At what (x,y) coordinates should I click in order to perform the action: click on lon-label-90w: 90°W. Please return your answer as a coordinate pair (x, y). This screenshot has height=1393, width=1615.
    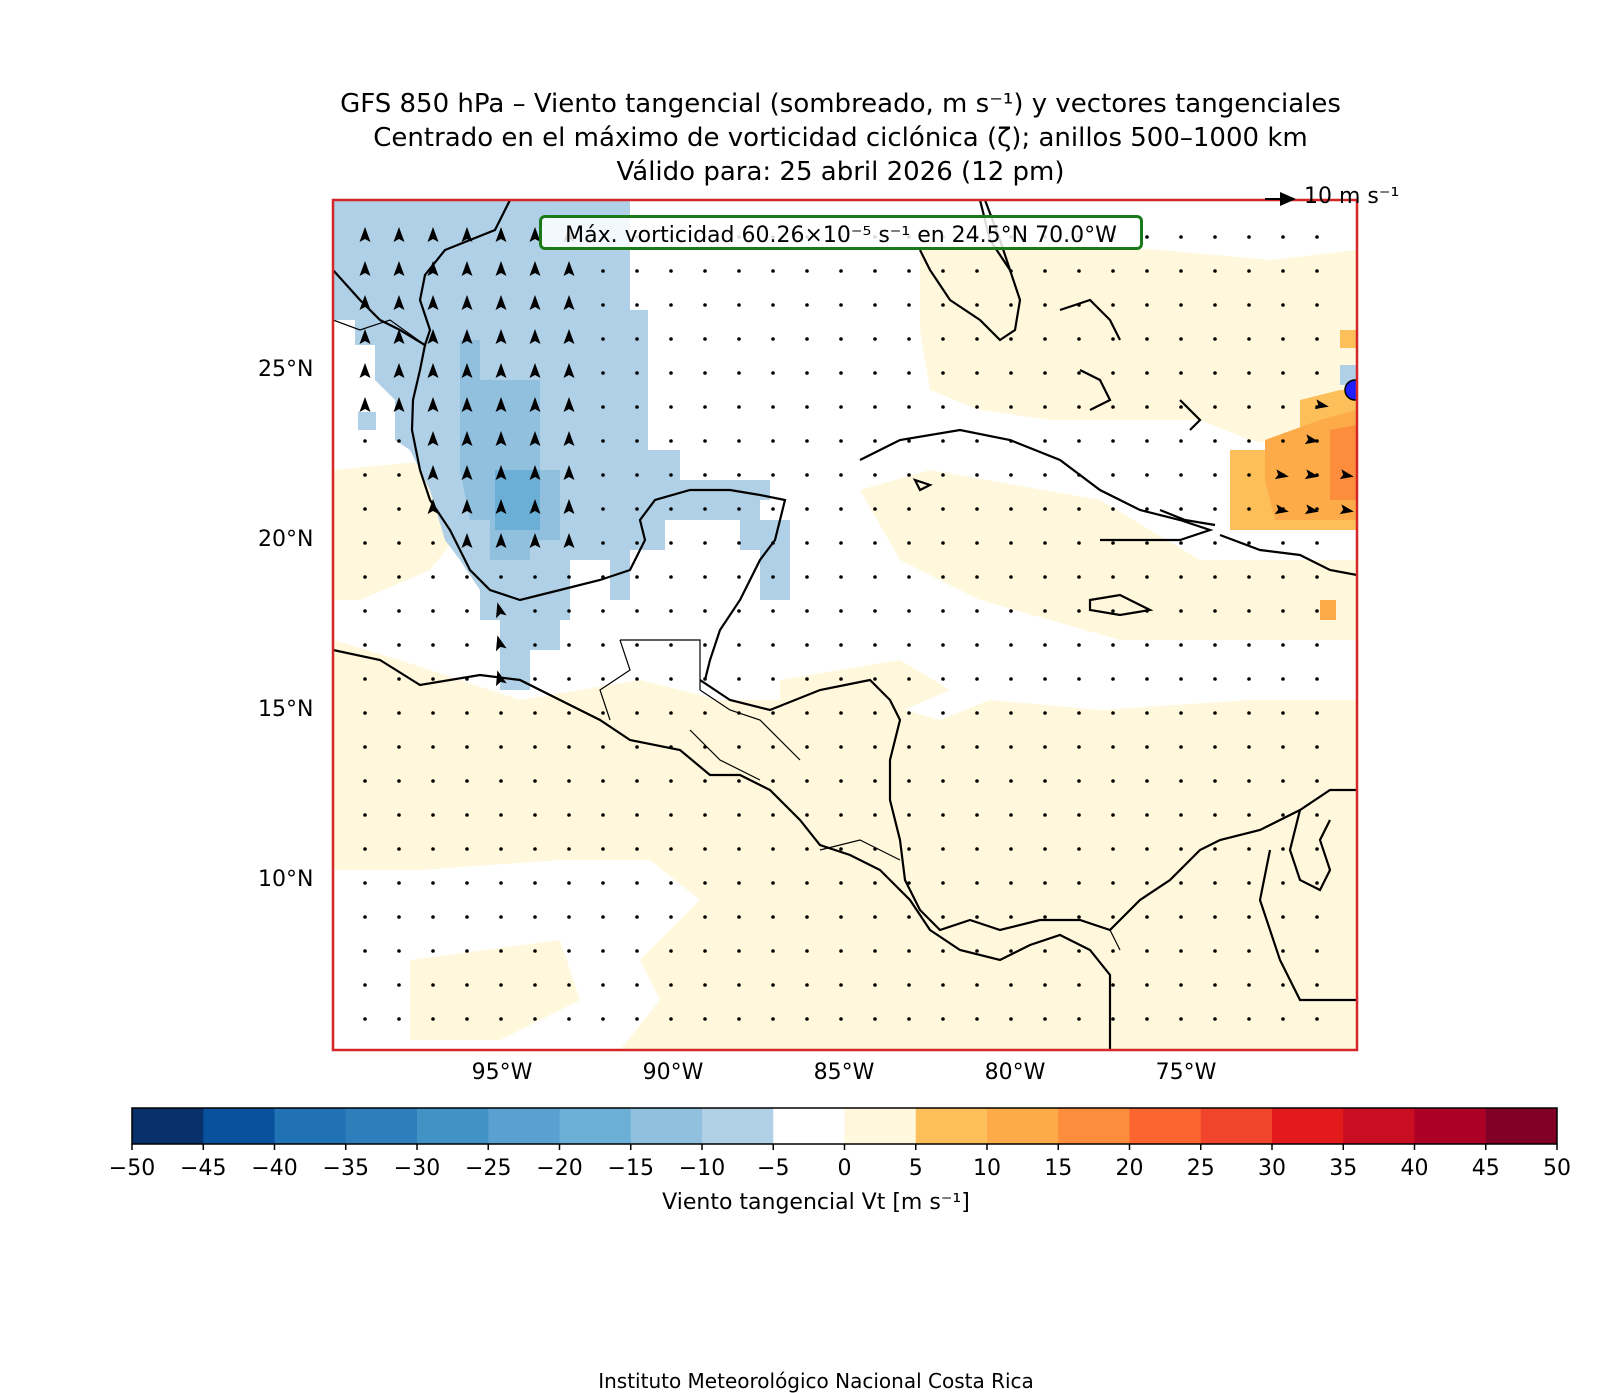
    Looking at the image, I should click on (673, 1072).